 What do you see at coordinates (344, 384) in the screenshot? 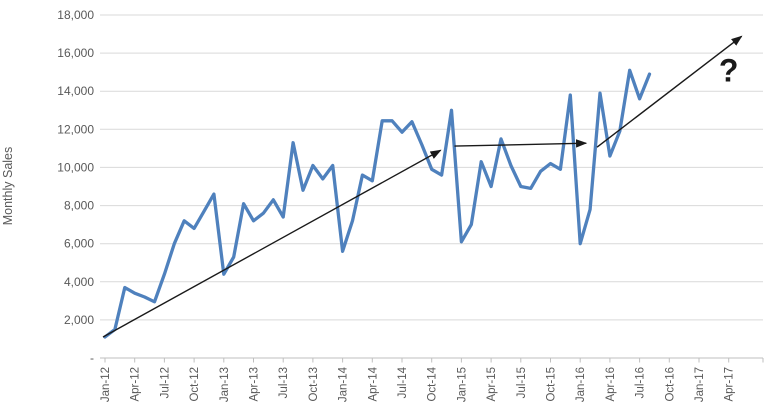
I see `x-tick-label: Jan-14` at bounding box center [344, 384].